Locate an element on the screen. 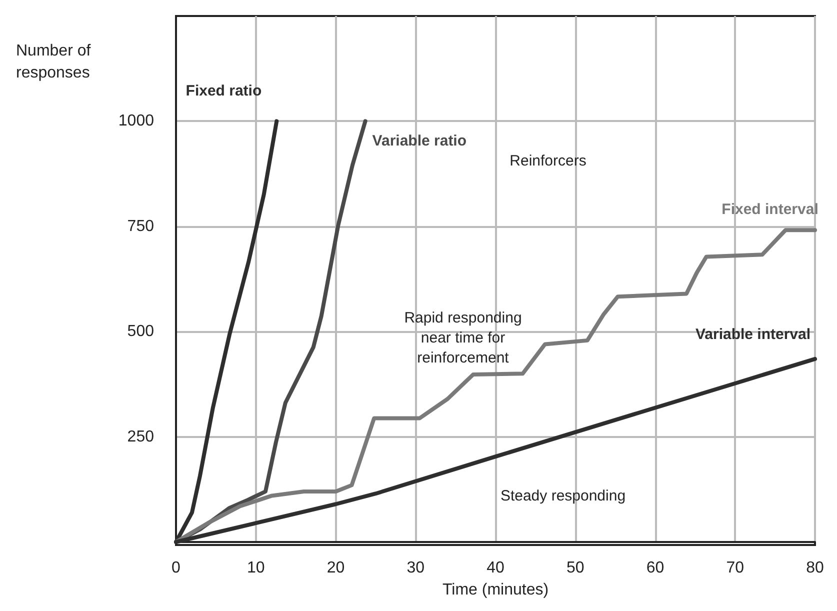 The image size is (837, 611). x-tick-label: 20 is located at coordinates (335, 568).